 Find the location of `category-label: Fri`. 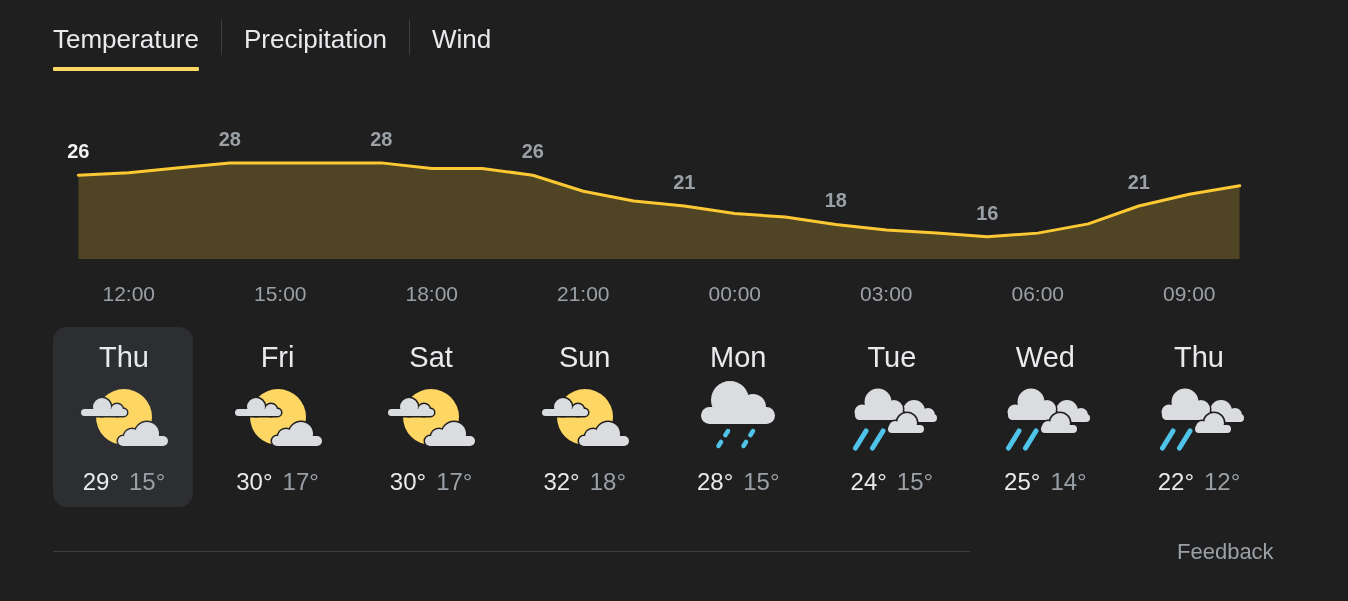

category-label: Fri is located at coordinates (277, 357).